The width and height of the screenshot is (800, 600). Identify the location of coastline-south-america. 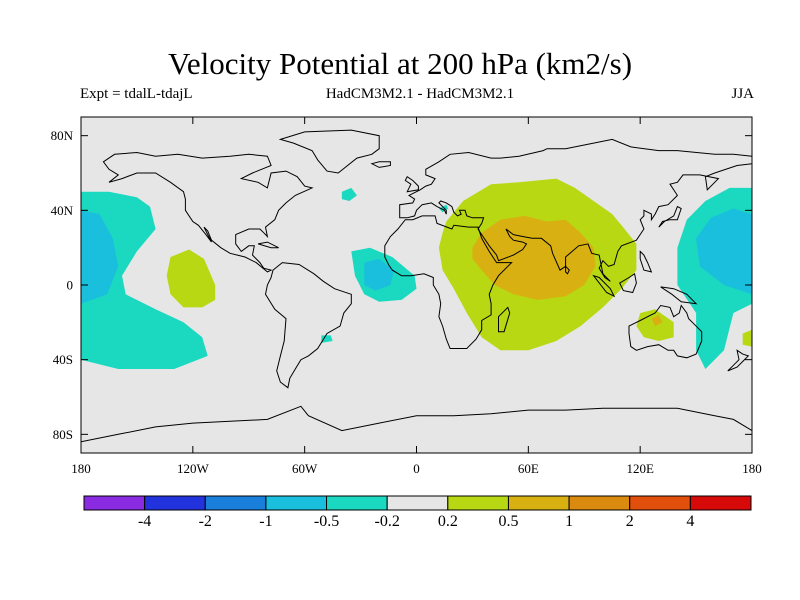
(308, 325).